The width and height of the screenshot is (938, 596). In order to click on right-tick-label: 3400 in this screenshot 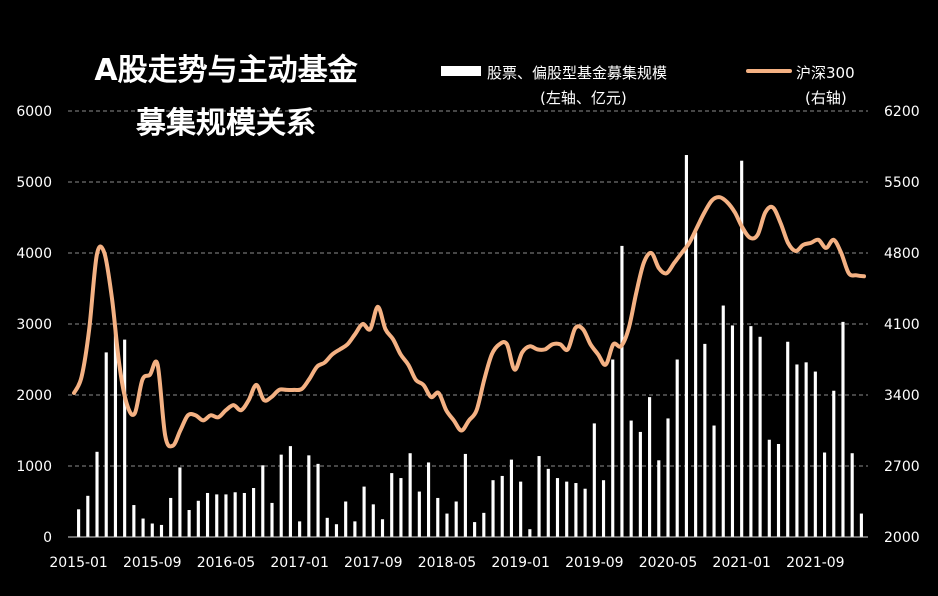, I will do `click(902, 396)`.